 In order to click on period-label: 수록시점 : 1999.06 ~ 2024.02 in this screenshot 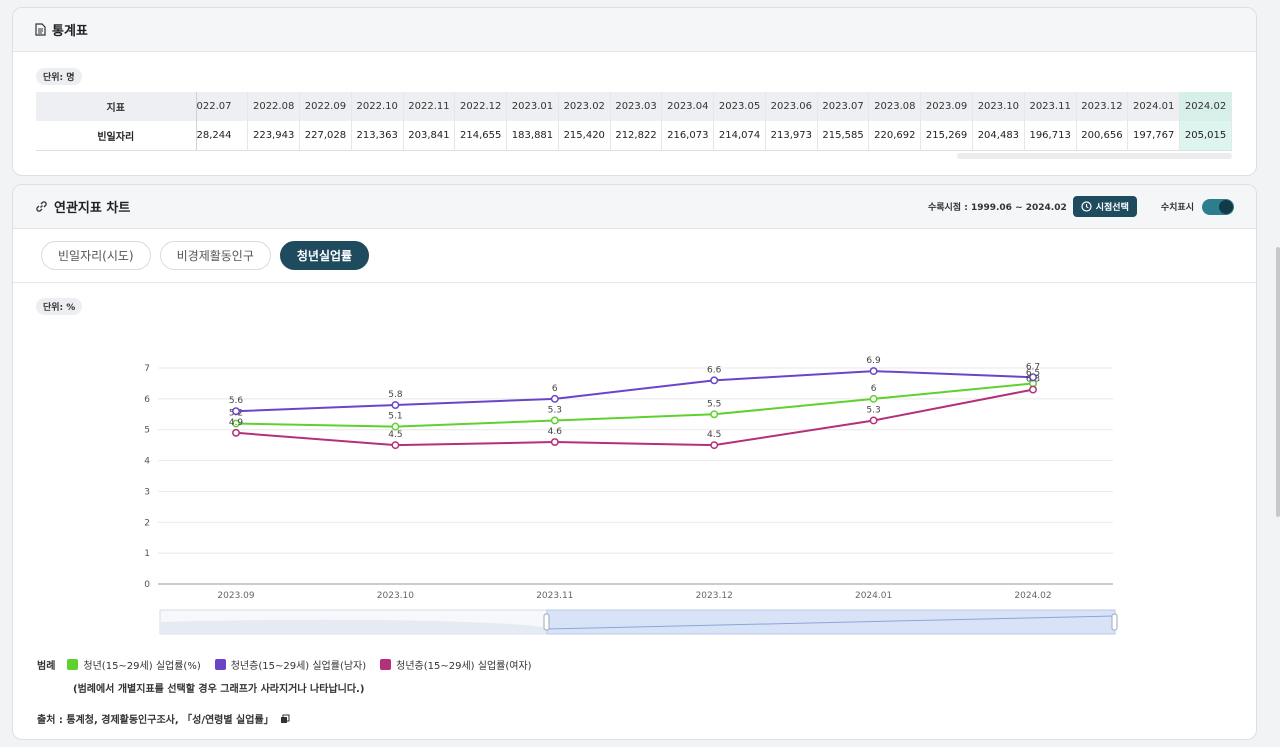, I will do `click(997, 208)`.